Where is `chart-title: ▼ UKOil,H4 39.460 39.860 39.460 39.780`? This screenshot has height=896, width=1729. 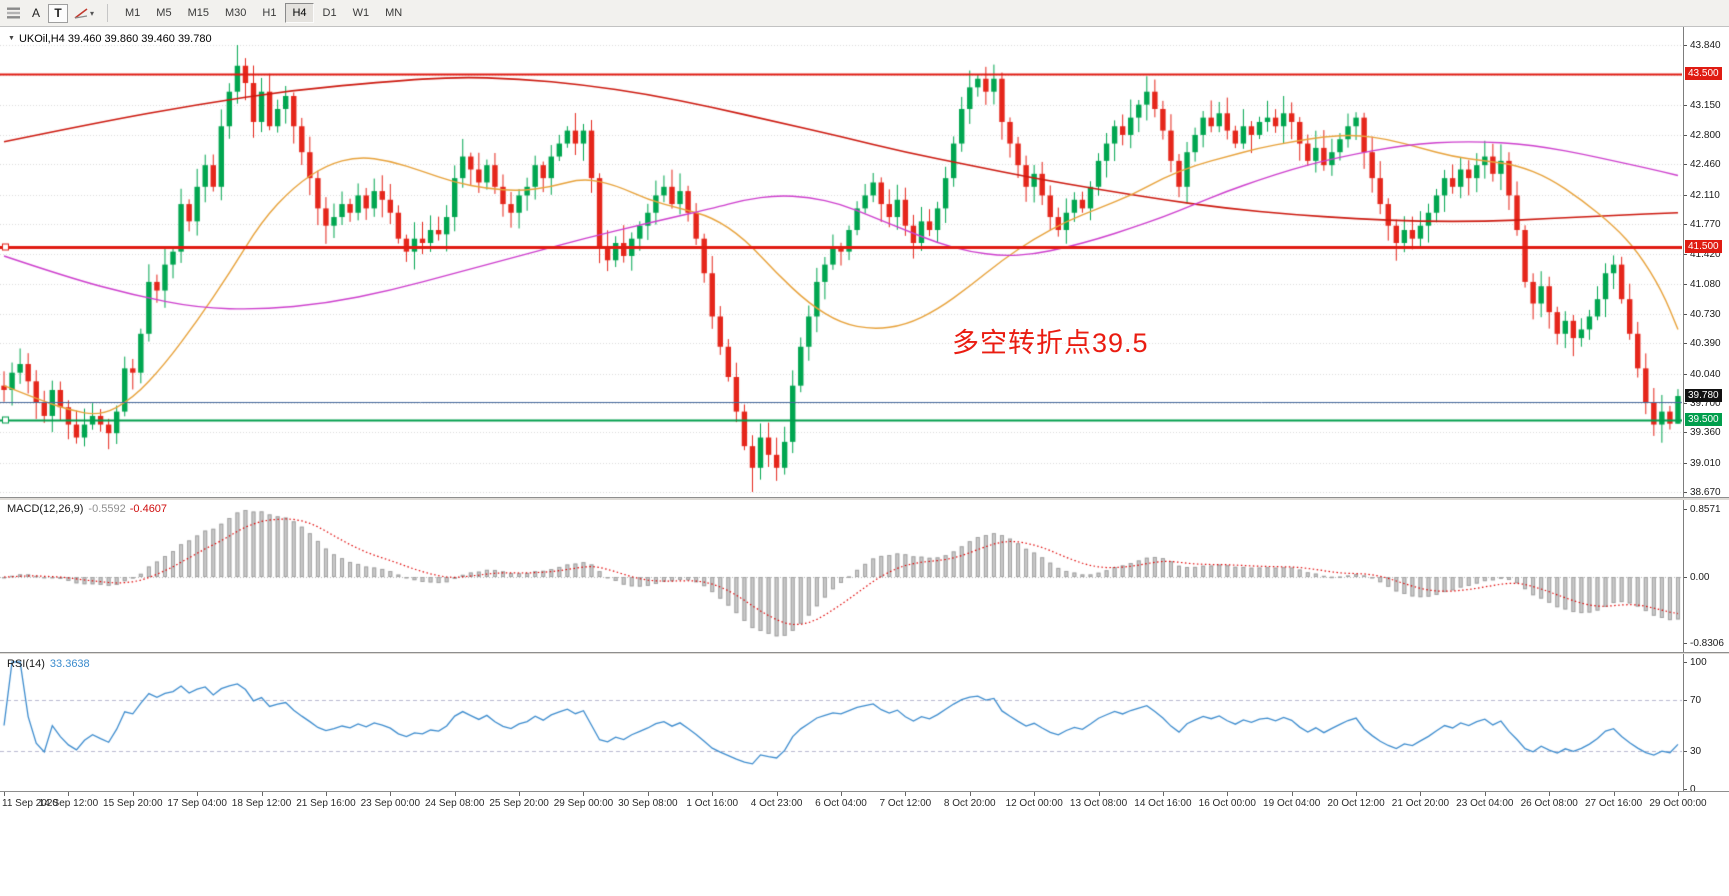
chart-title: ▼ UKOil,H4 39.460 39.860 39.460 39.780 is located at coordinates (110, 39).